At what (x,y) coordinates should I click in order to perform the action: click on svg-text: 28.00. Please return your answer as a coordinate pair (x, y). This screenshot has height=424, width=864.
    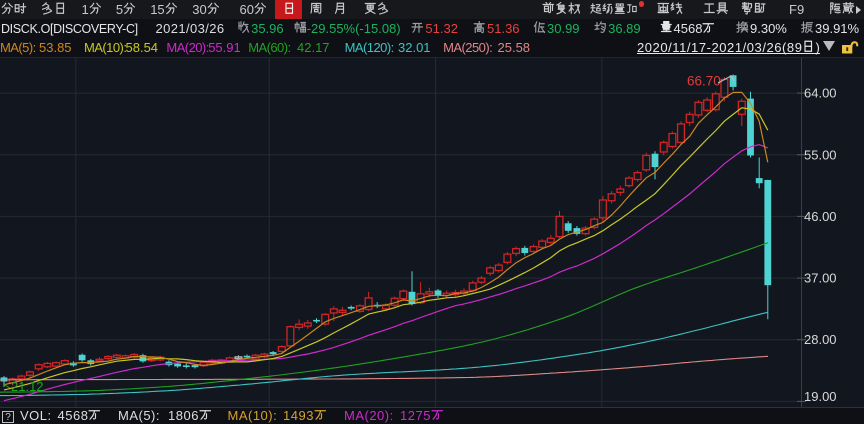
    Looking at the image, I should click on (820, 339).